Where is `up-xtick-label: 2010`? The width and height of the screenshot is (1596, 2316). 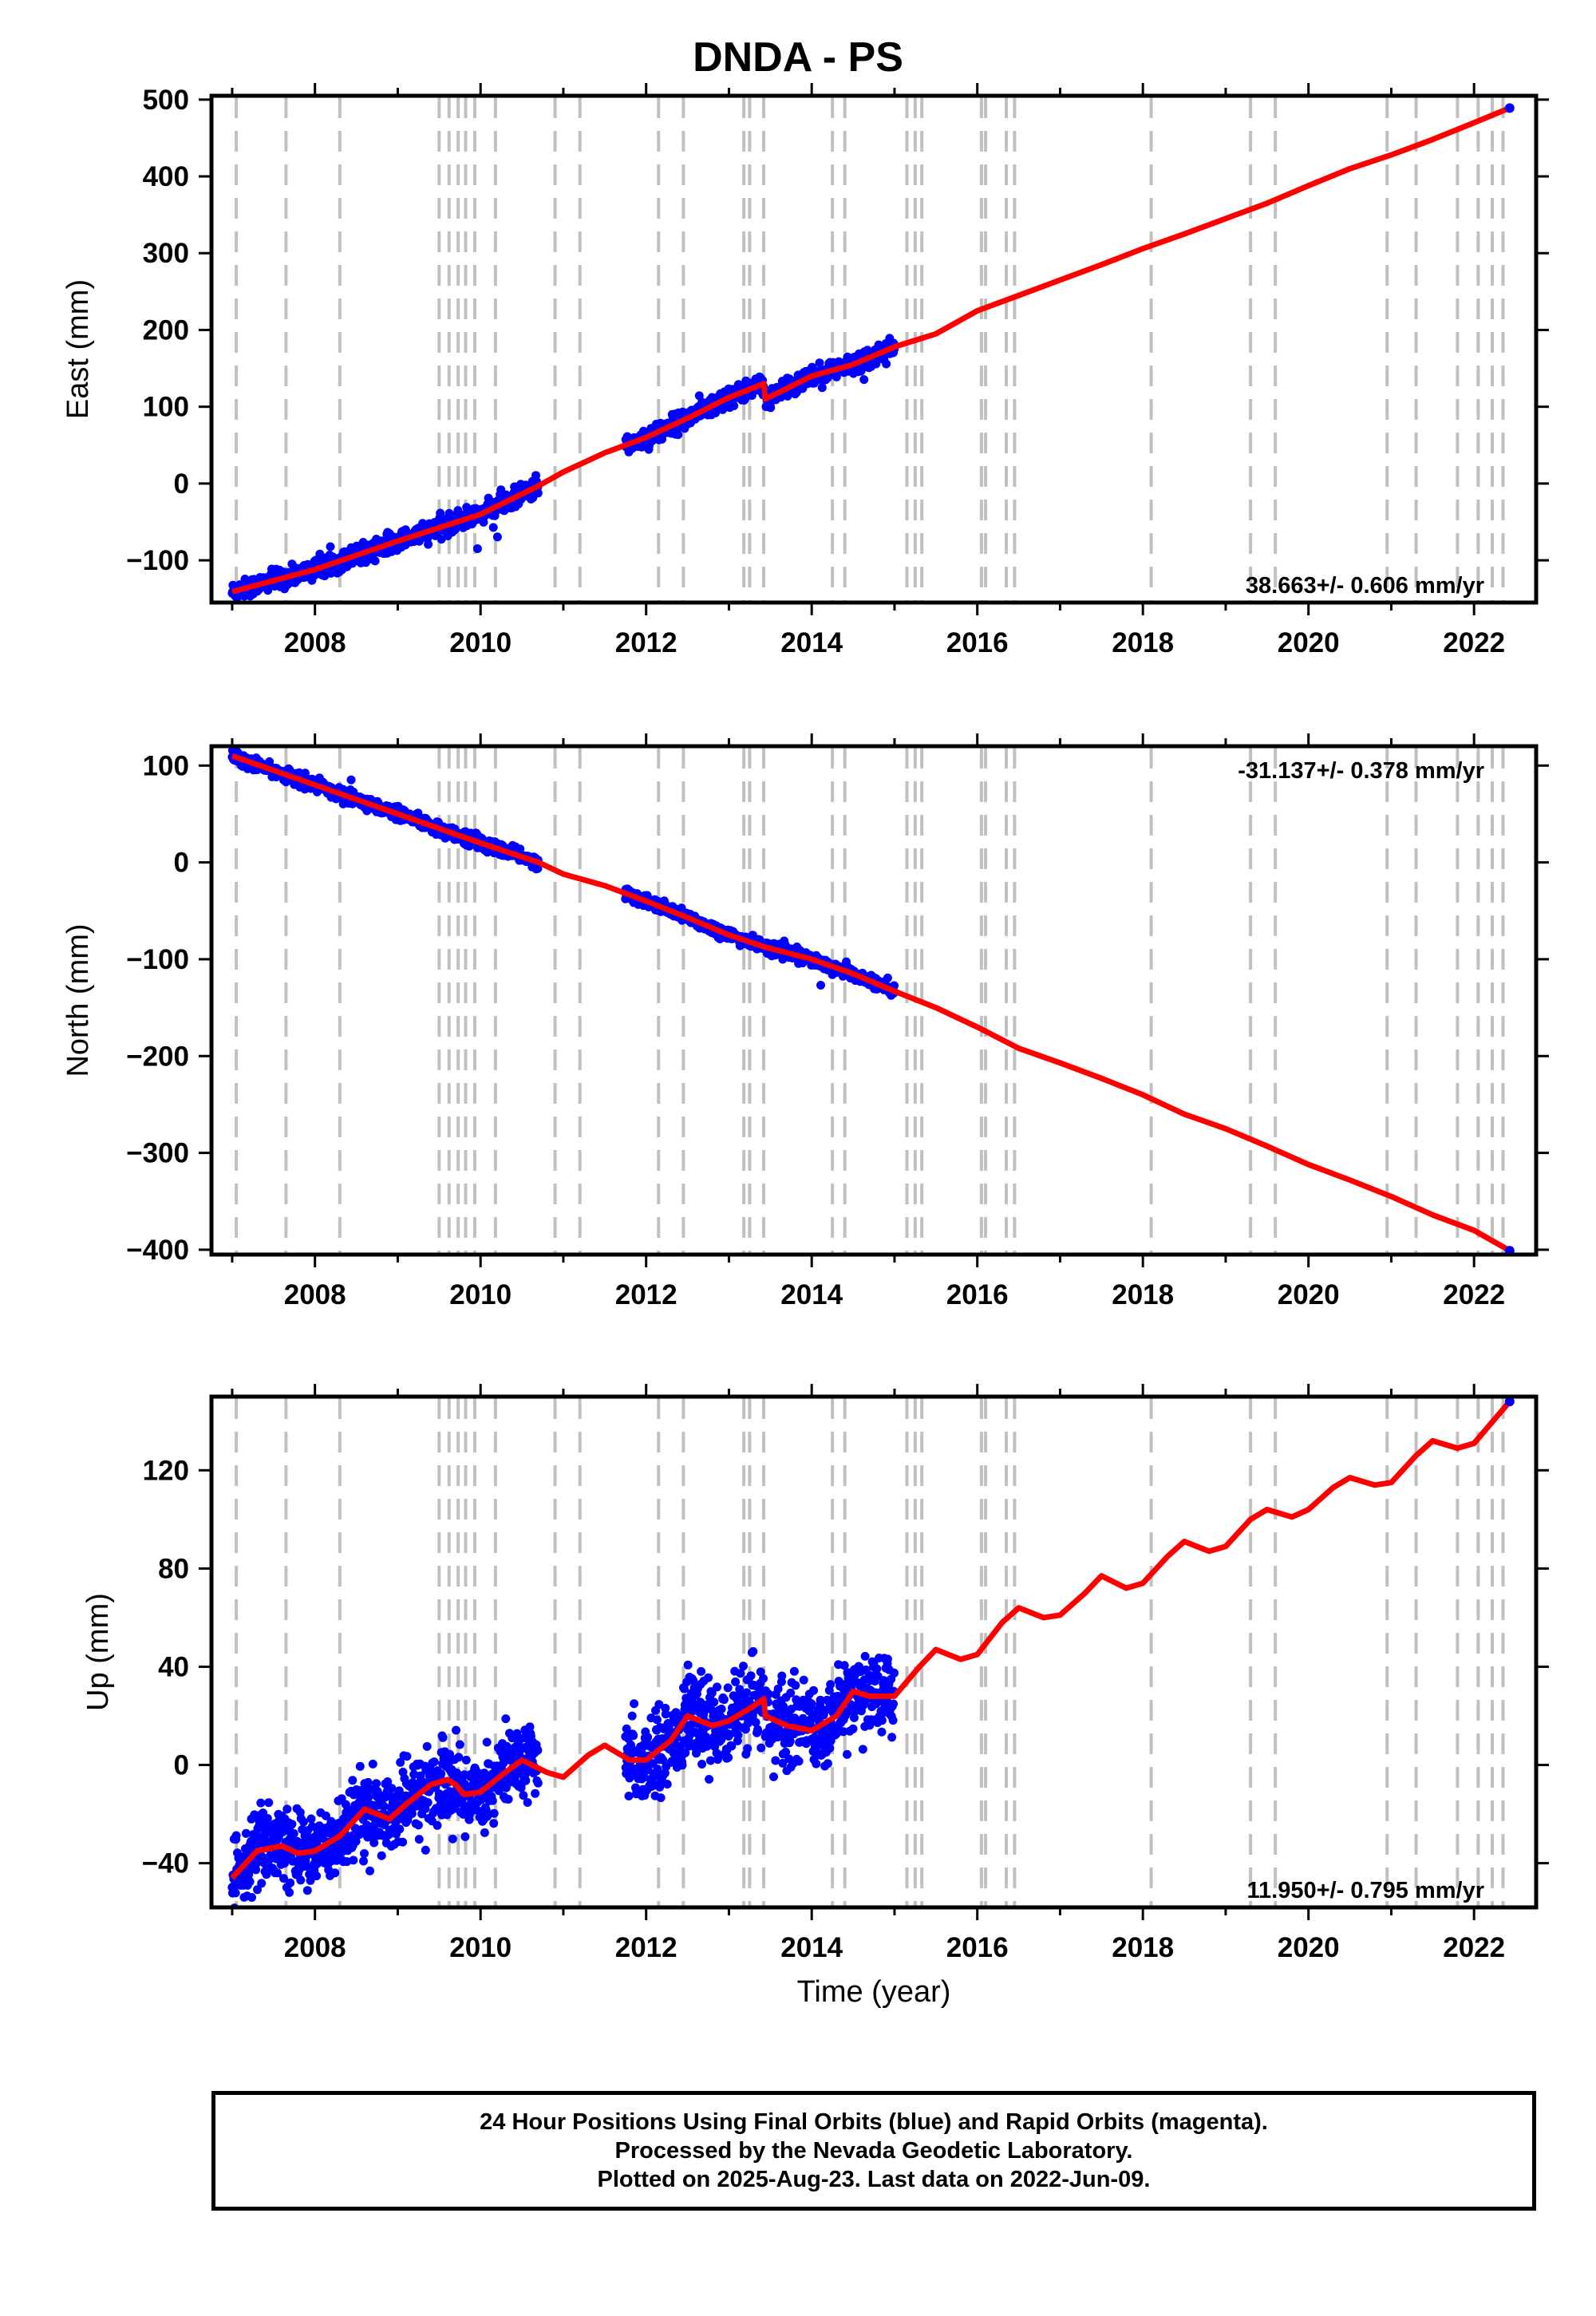 up-xtick-label: 2010 is located at coordinates (480, 1947).